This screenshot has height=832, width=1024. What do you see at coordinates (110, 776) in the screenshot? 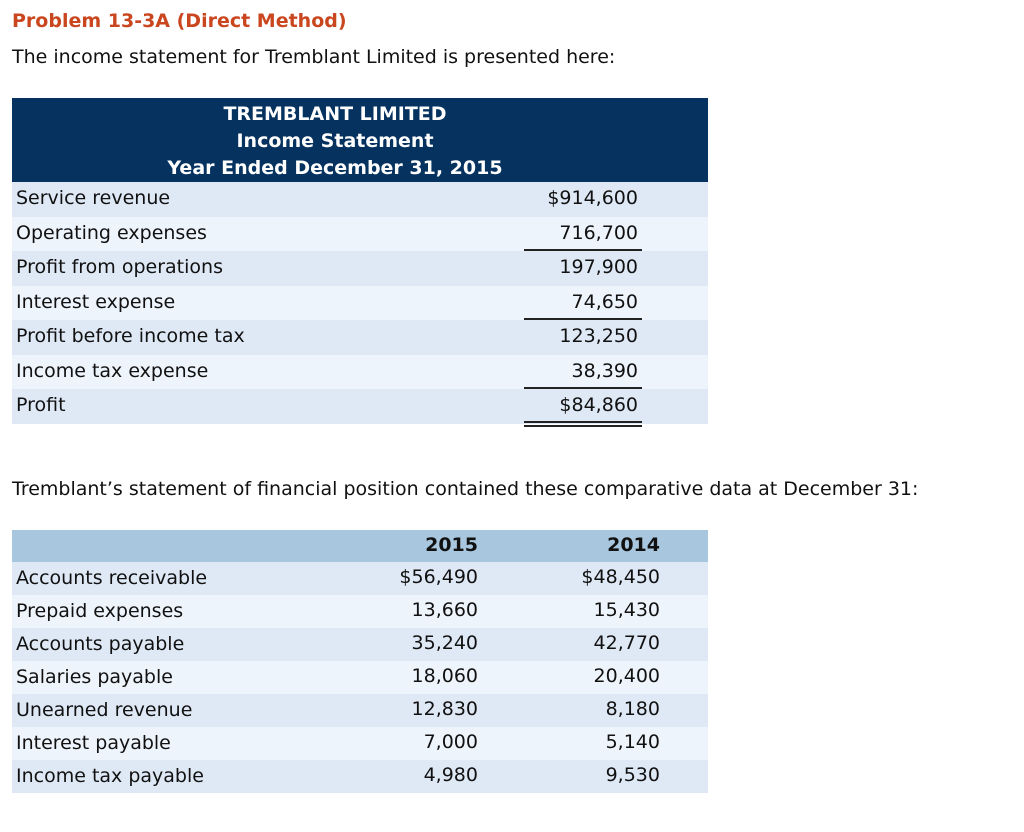
I see `row-label: Income tax payable` at bounding box center [110, 776].